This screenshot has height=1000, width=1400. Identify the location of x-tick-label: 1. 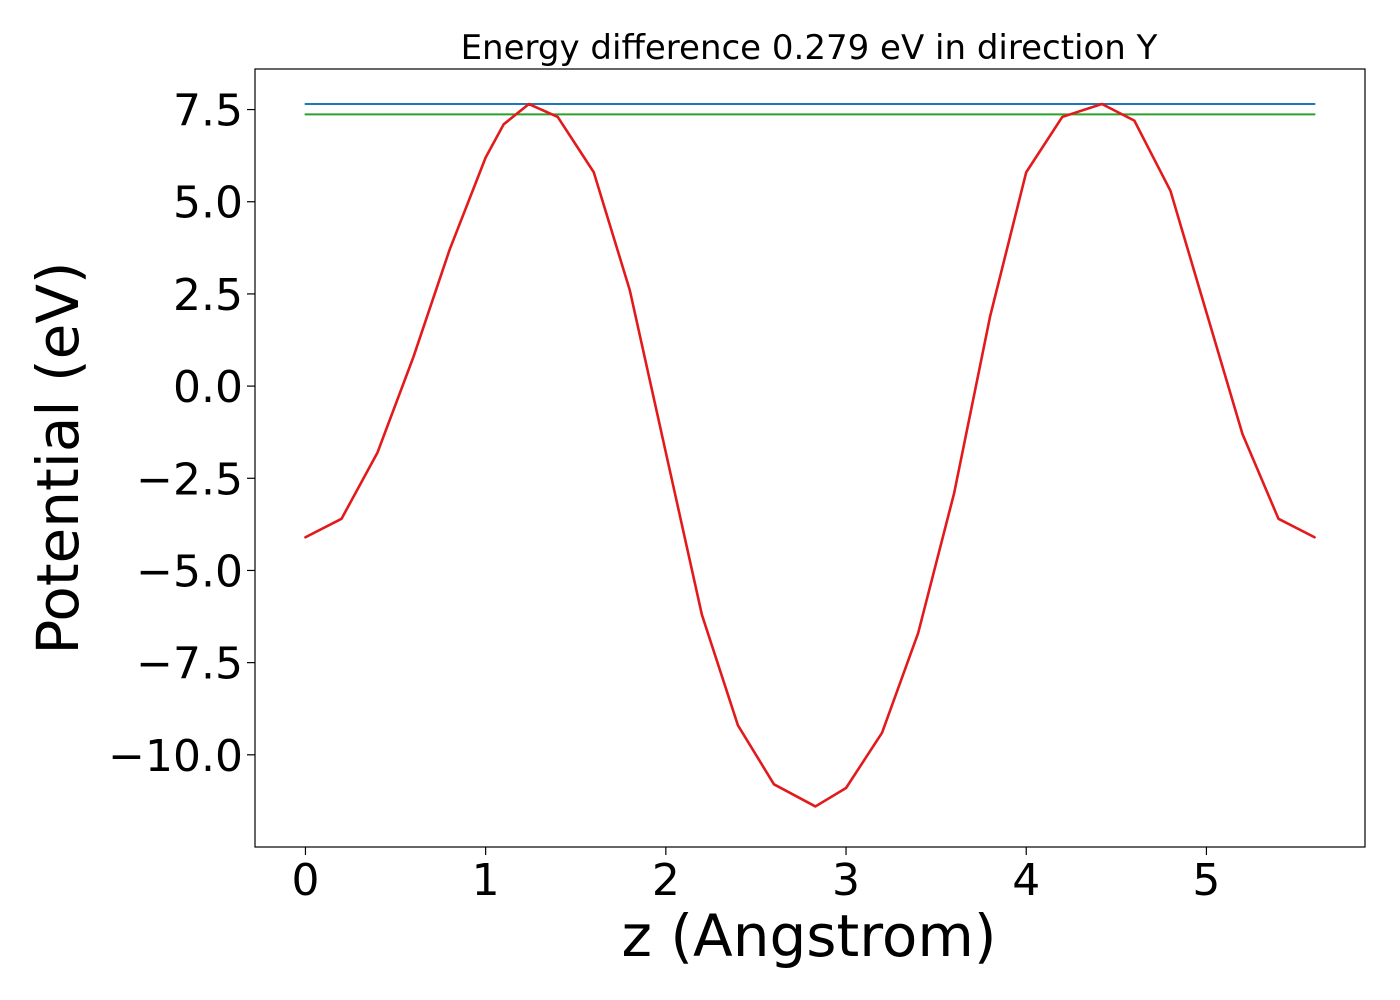
(486, 880).